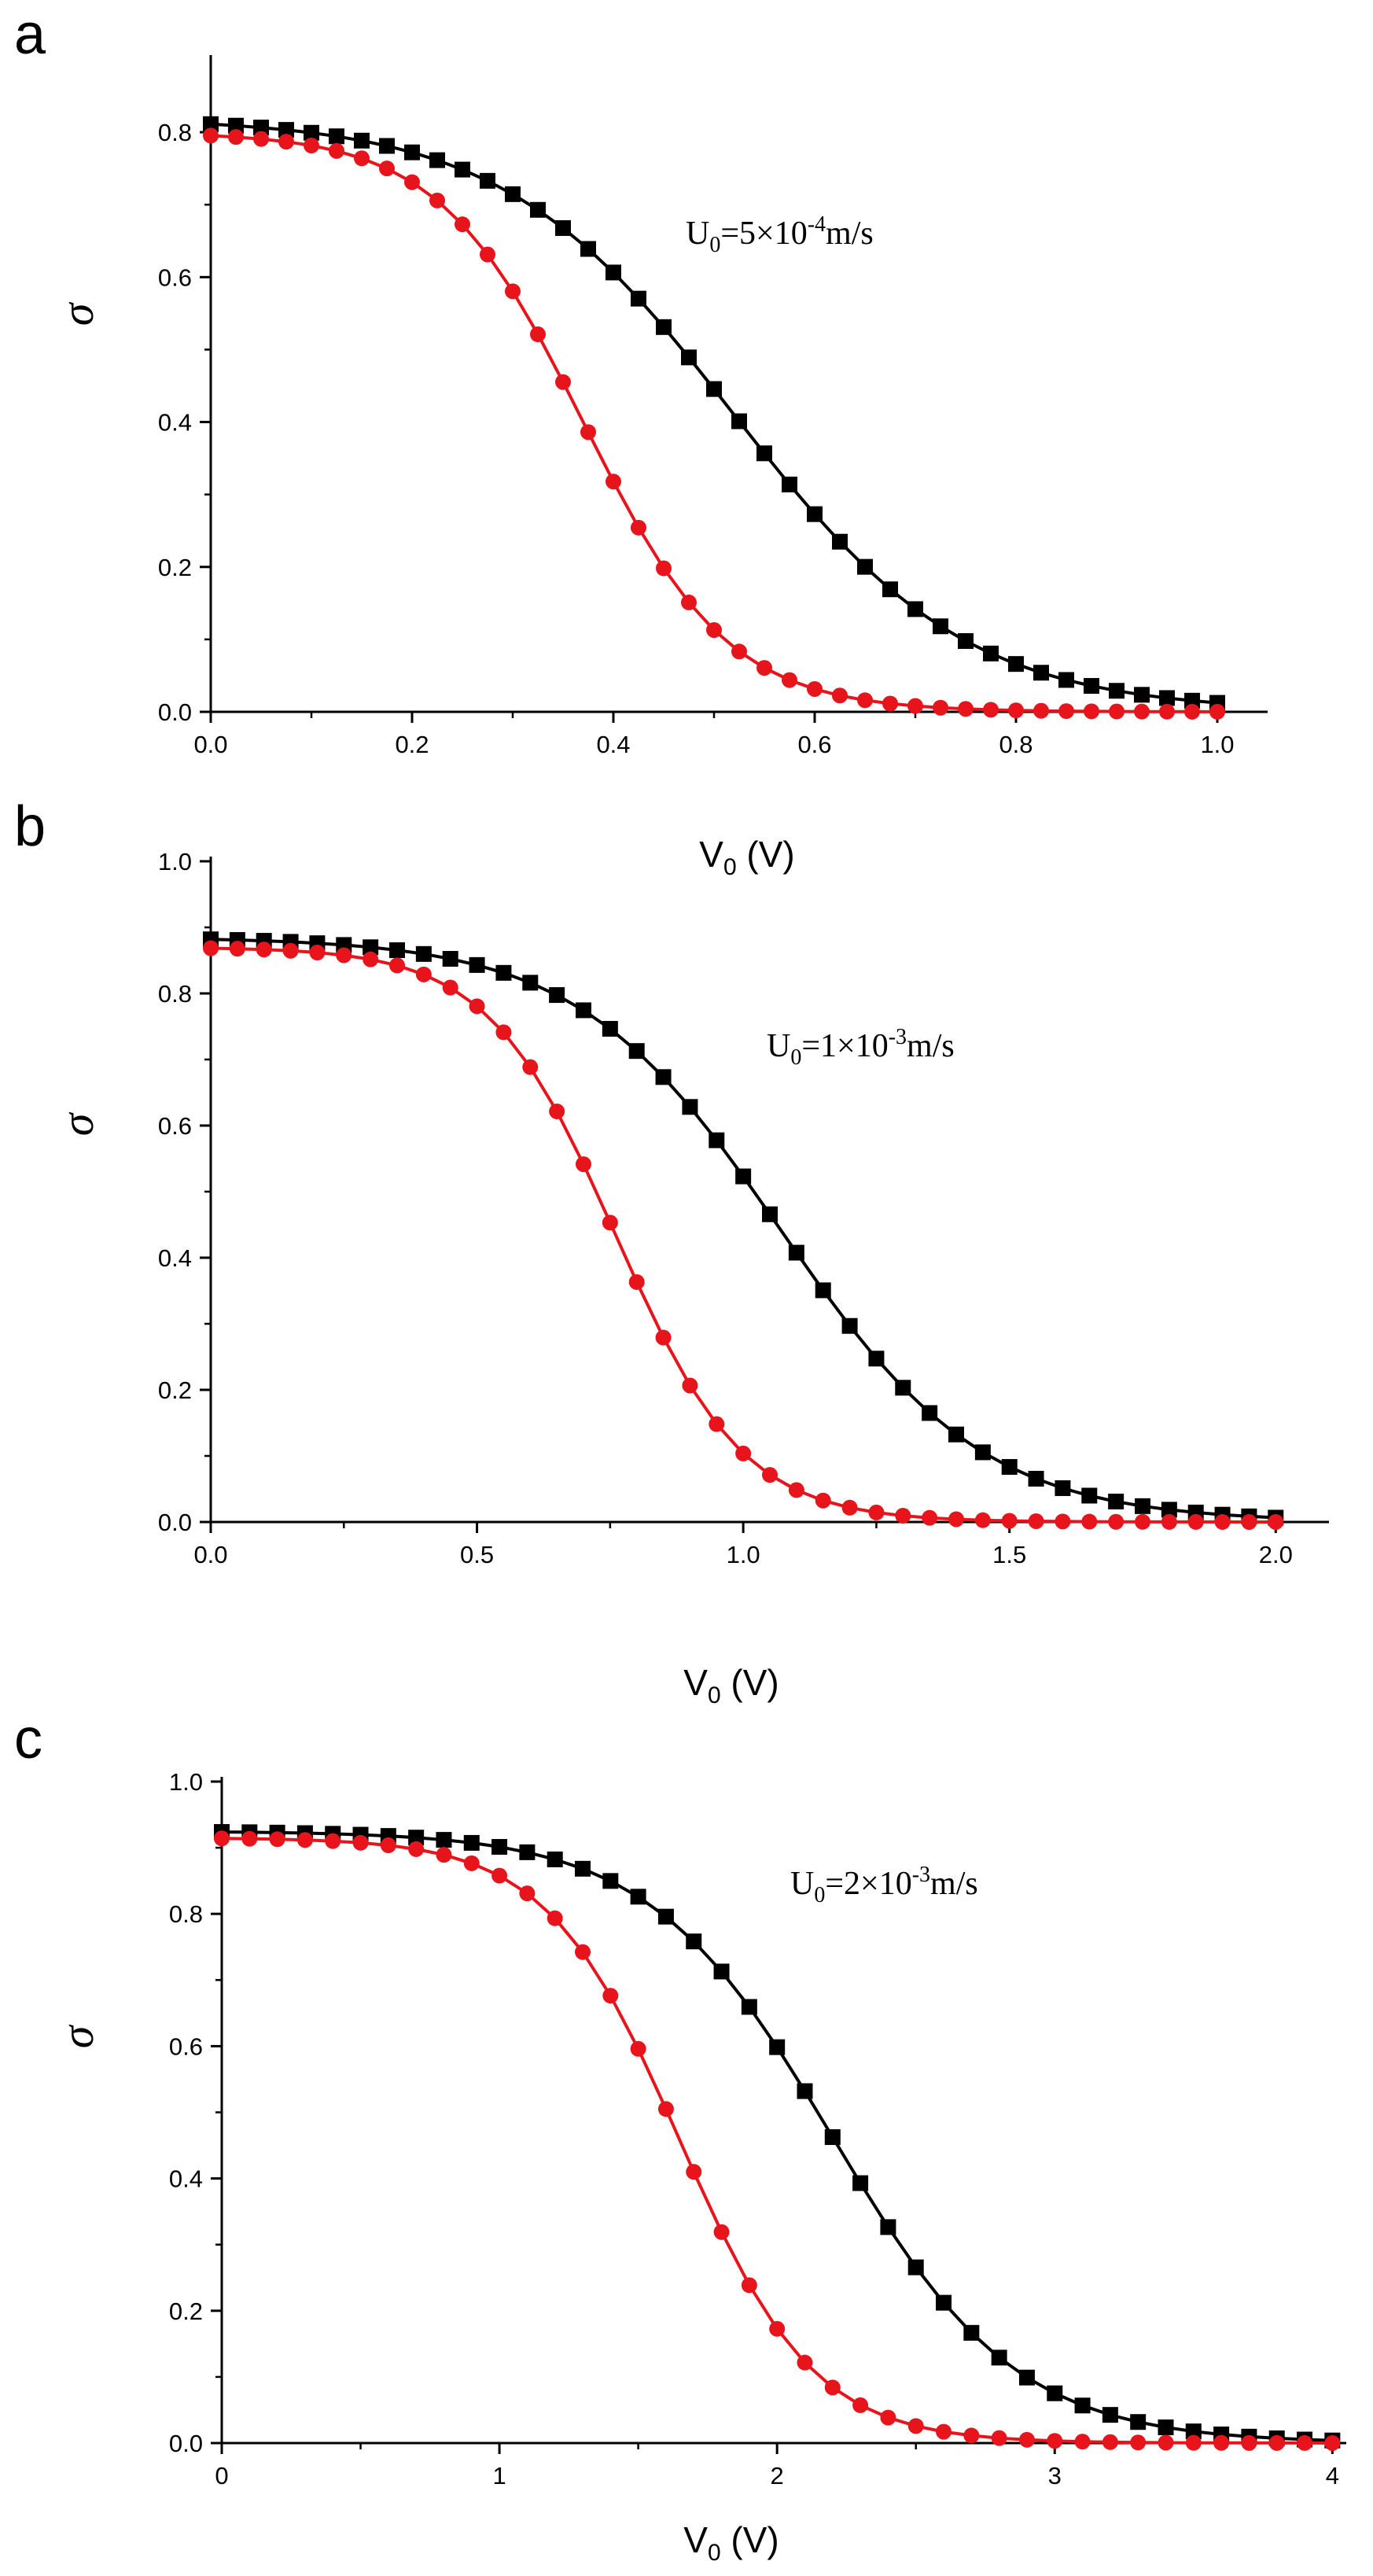 Image resolution: width=1373 pixels, height=2576 pixels. What do you see at coordinates (186, 1782) in the screenshot?
I see `y-tick-label: 1.0` at bounding box center [186, 1782].